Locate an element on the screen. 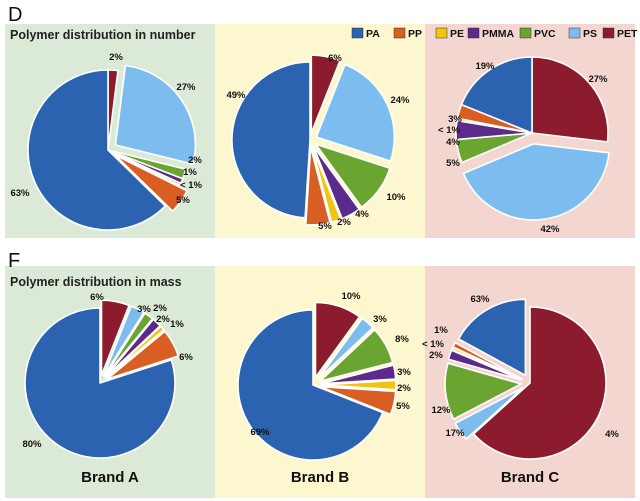 This screenshot has width=640, height=501. legend-label: PS is located at coordinates (590, 34).